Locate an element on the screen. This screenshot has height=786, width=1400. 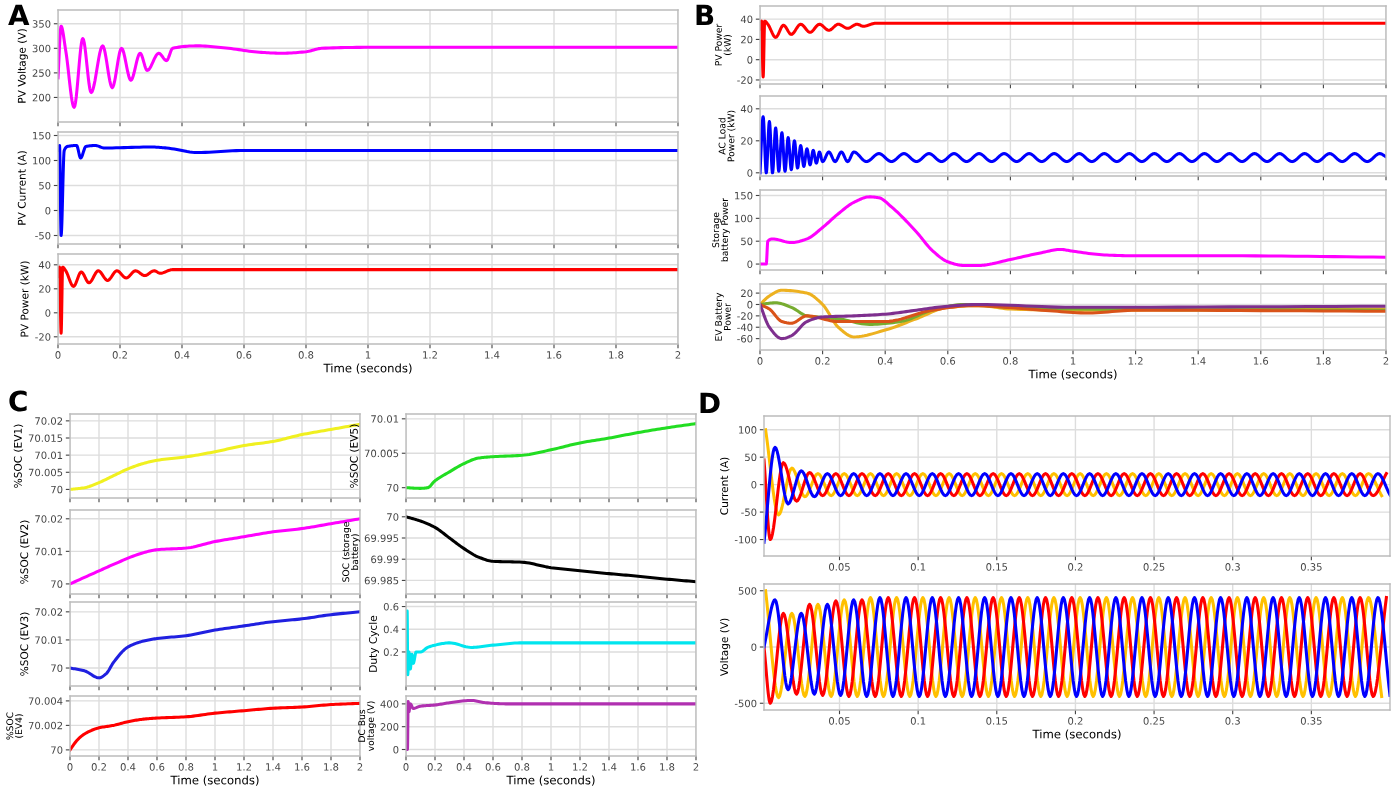
chart-title: C is located at coordinates (18, 401).